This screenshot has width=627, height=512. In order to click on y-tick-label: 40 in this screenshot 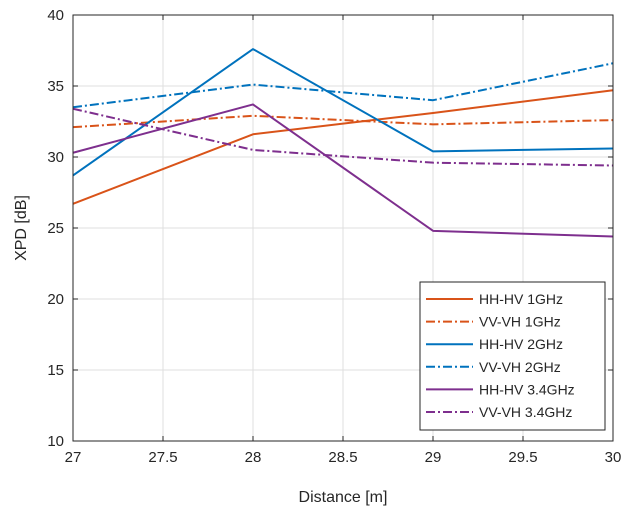, I will do `click(55, 15)`.